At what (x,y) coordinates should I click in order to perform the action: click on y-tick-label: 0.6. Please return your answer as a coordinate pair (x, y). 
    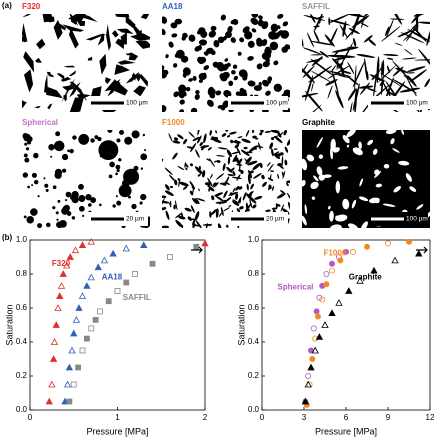
    Looking at the image, I should click on (22, 307).